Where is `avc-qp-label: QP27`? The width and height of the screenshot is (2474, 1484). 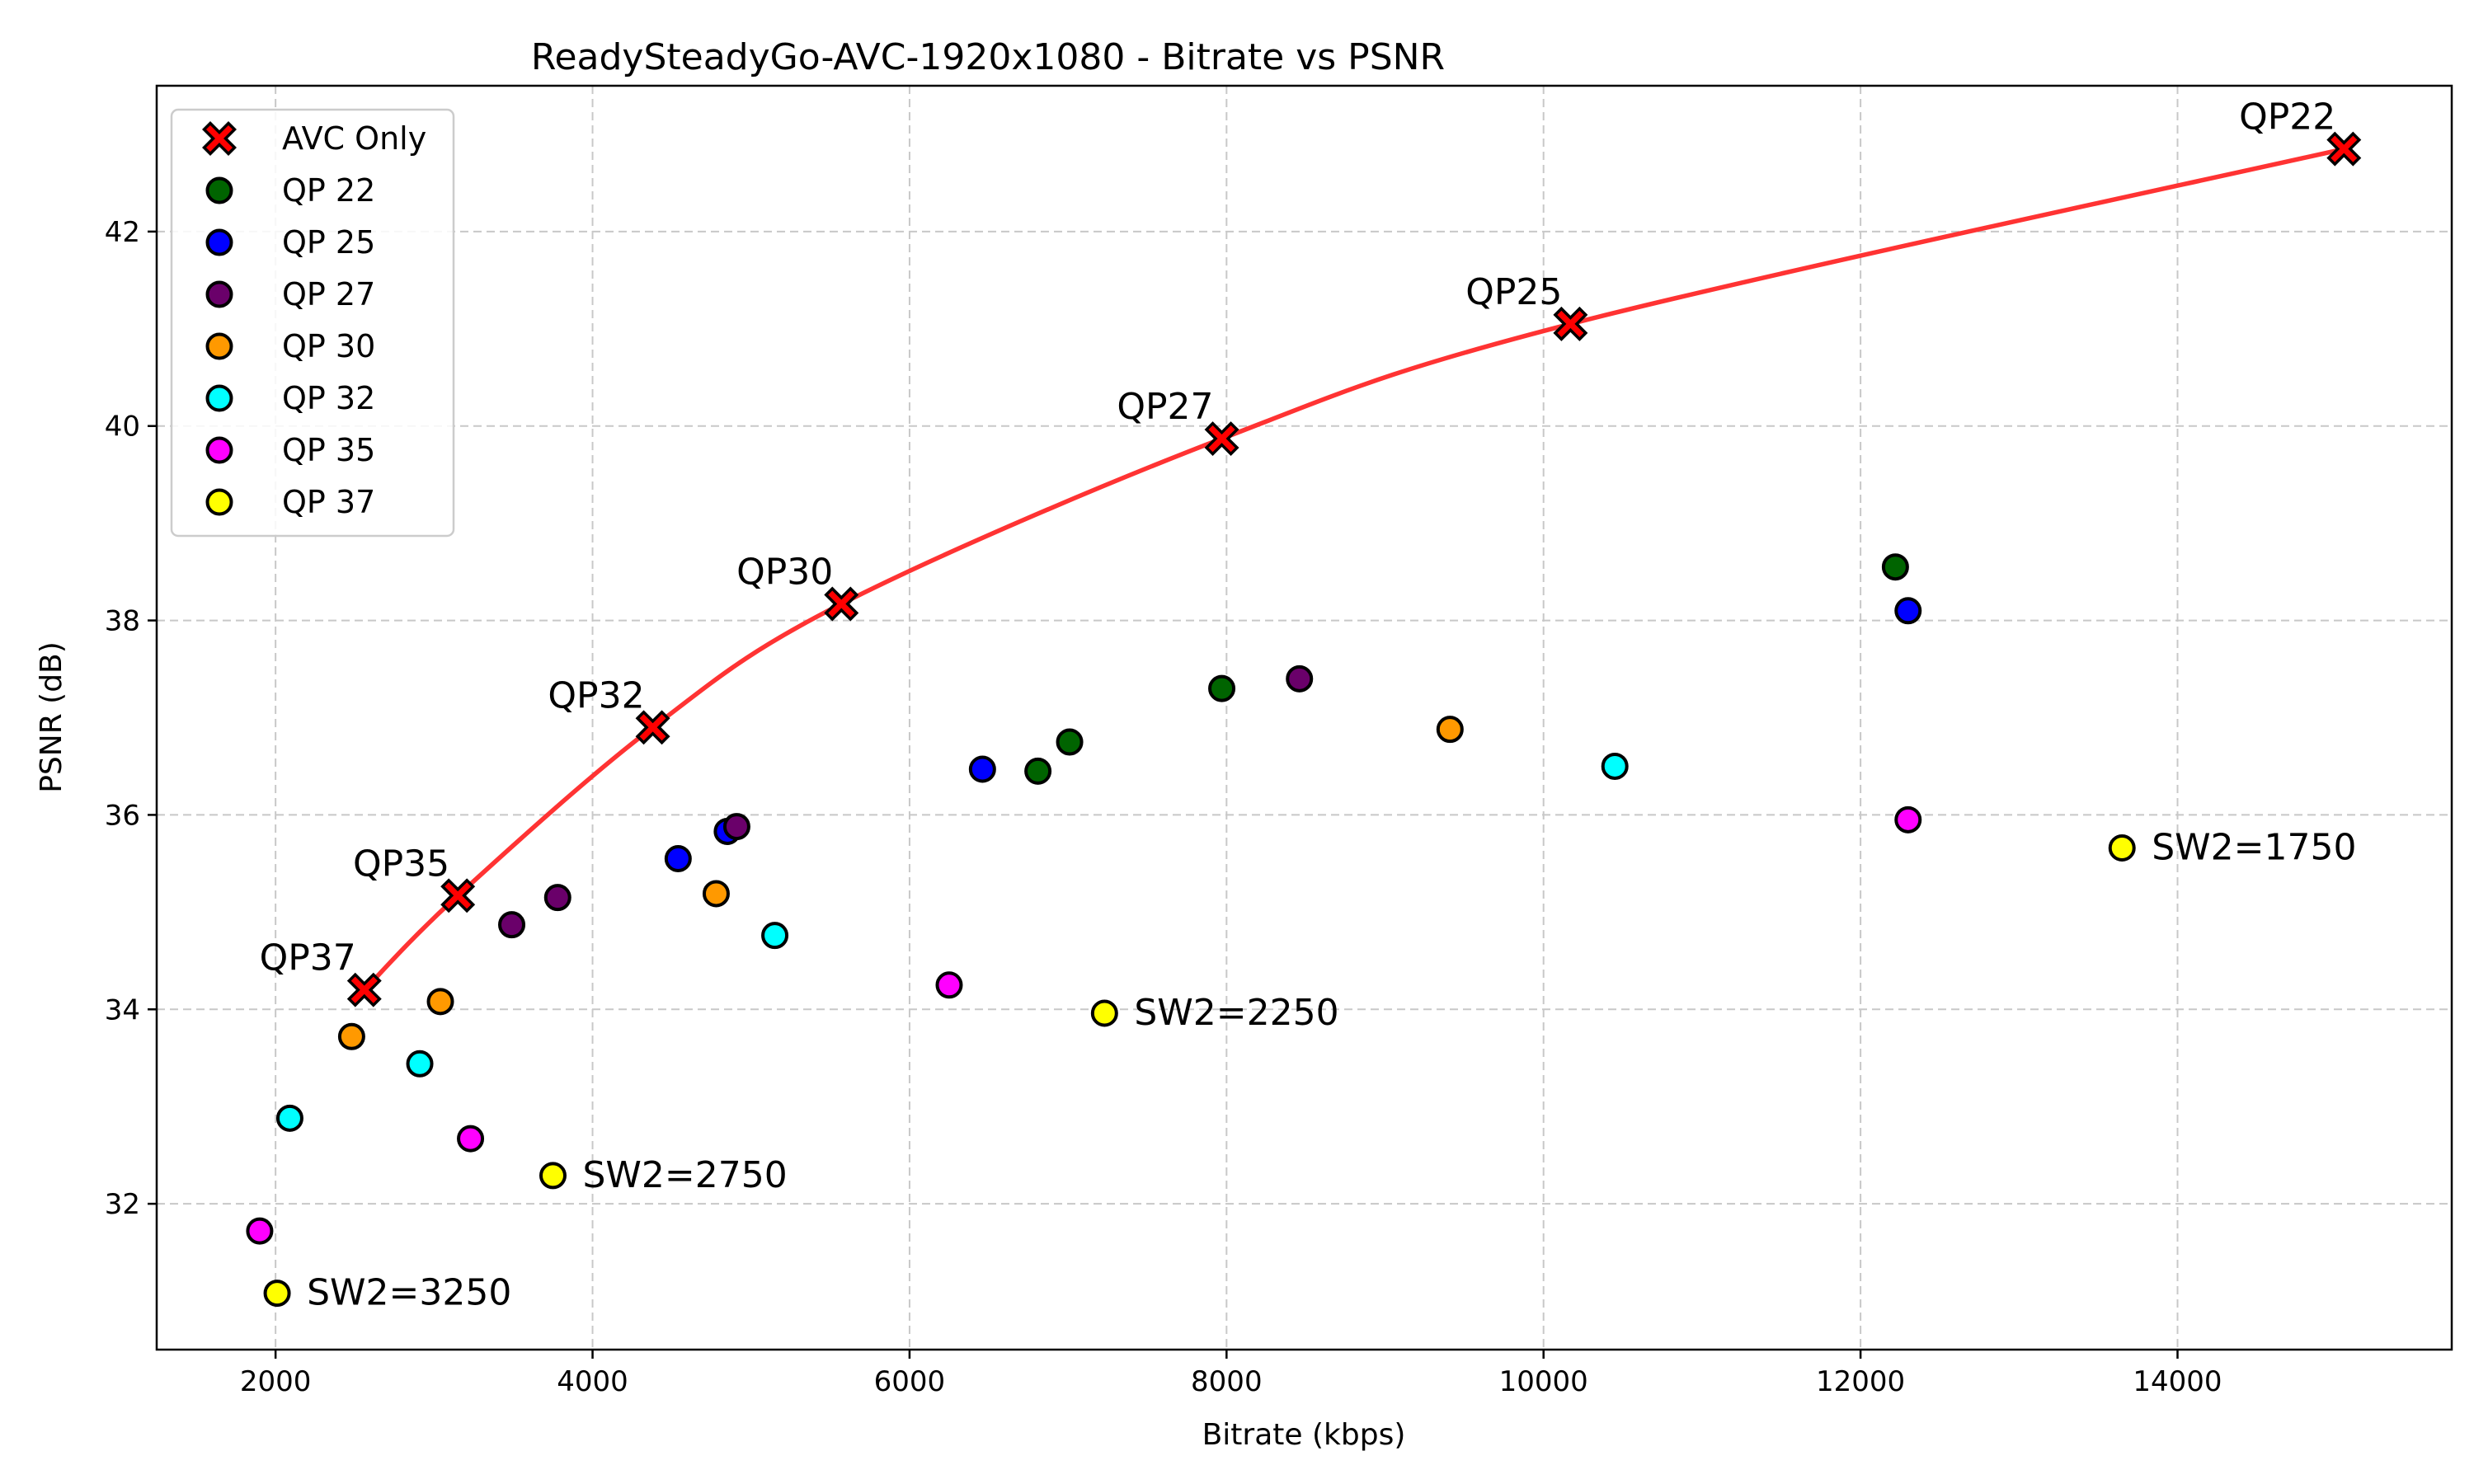
avc-qp-label: QP27 is located at coordinates (1165, 407).